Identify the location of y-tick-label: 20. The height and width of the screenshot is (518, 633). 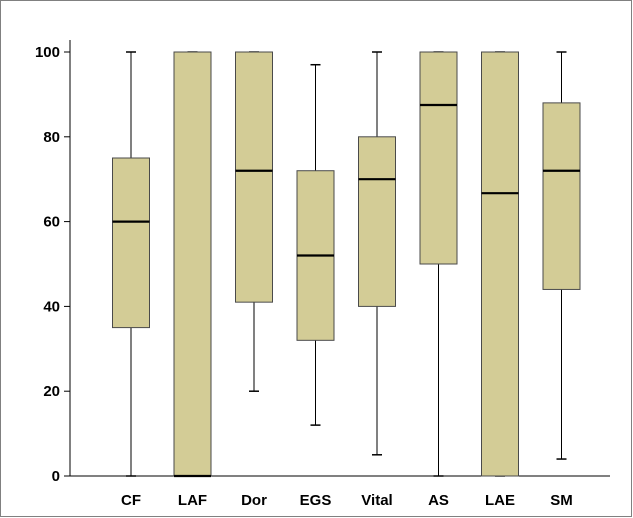
(51, 391).